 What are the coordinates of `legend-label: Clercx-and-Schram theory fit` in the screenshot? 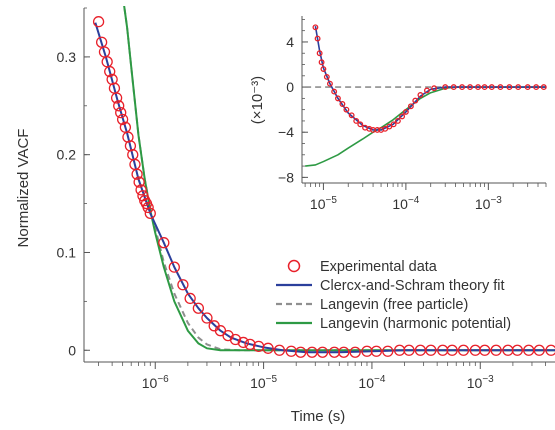 It's located at (412, 286).